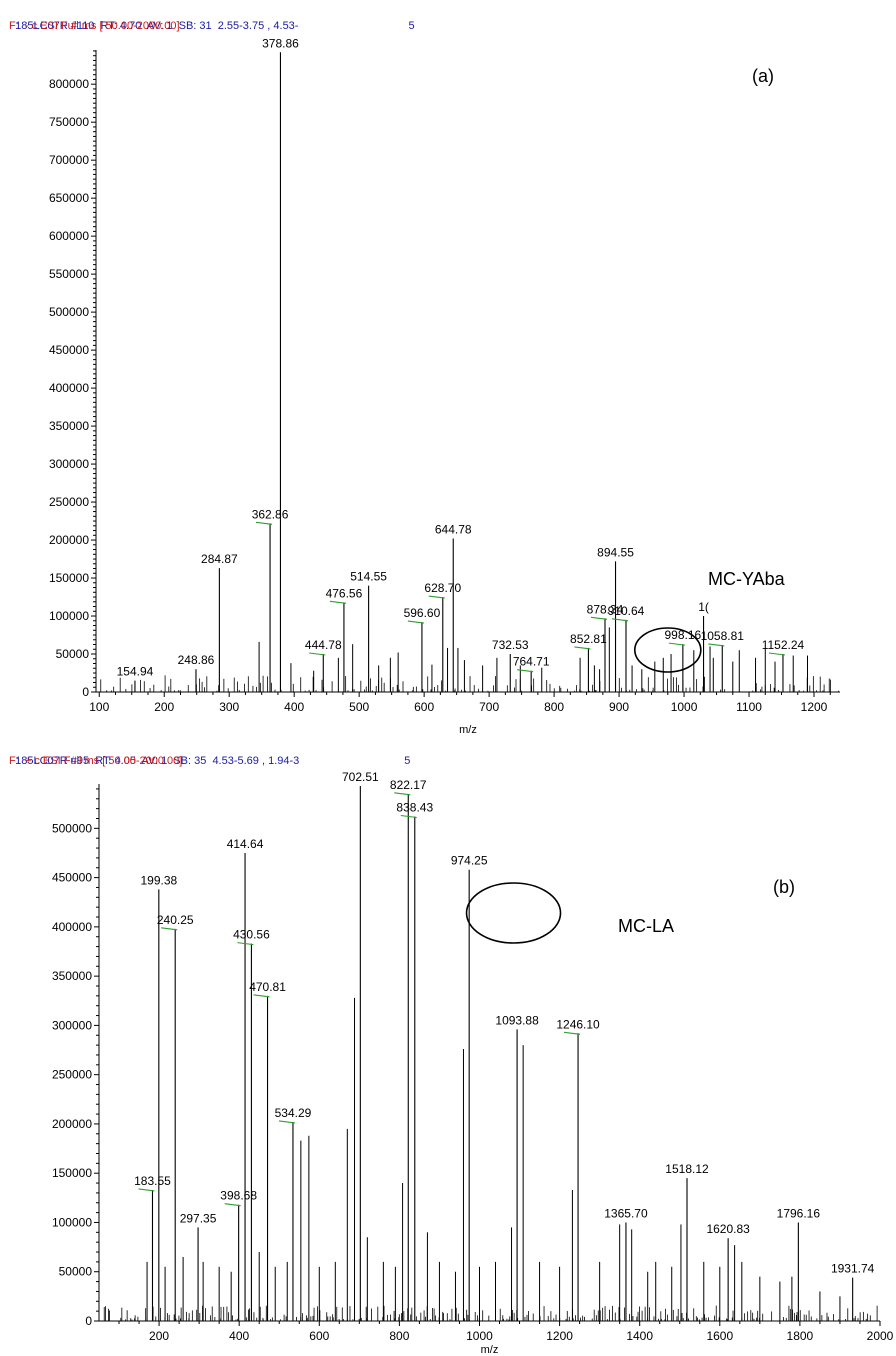 The width and height of the screenshot is (896, 1356). I want to click on panel-b-peak-label: 838.43, so click(414, 808).